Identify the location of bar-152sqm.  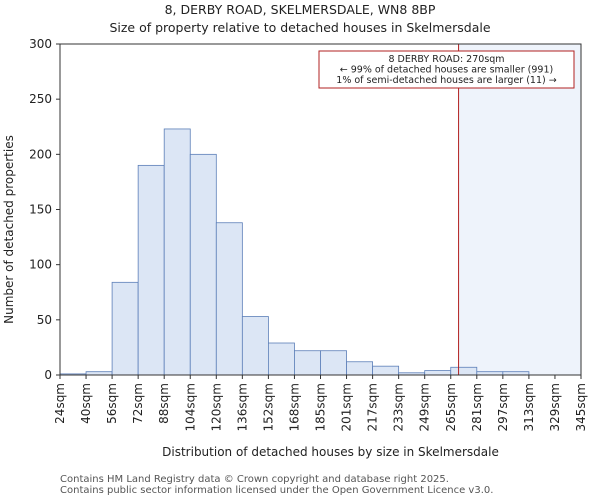
(281, 359).